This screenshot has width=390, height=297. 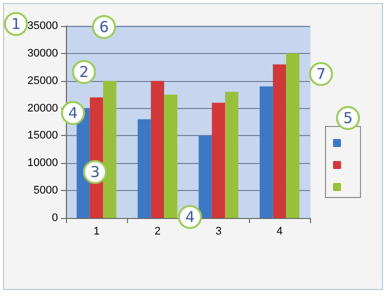 I want to click on y-tick-label: 35000, so click(x=42, y=26).